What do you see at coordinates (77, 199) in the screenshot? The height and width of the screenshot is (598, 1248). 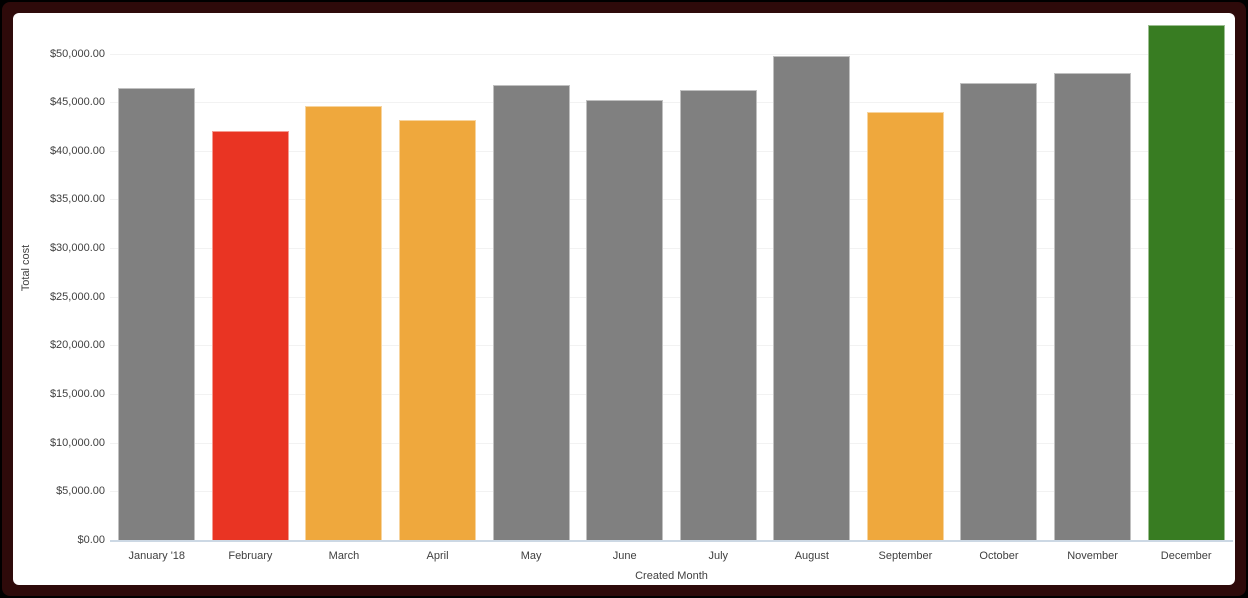 I see `y-tick-label: $35,000.00` at bounding box center [77, 199].